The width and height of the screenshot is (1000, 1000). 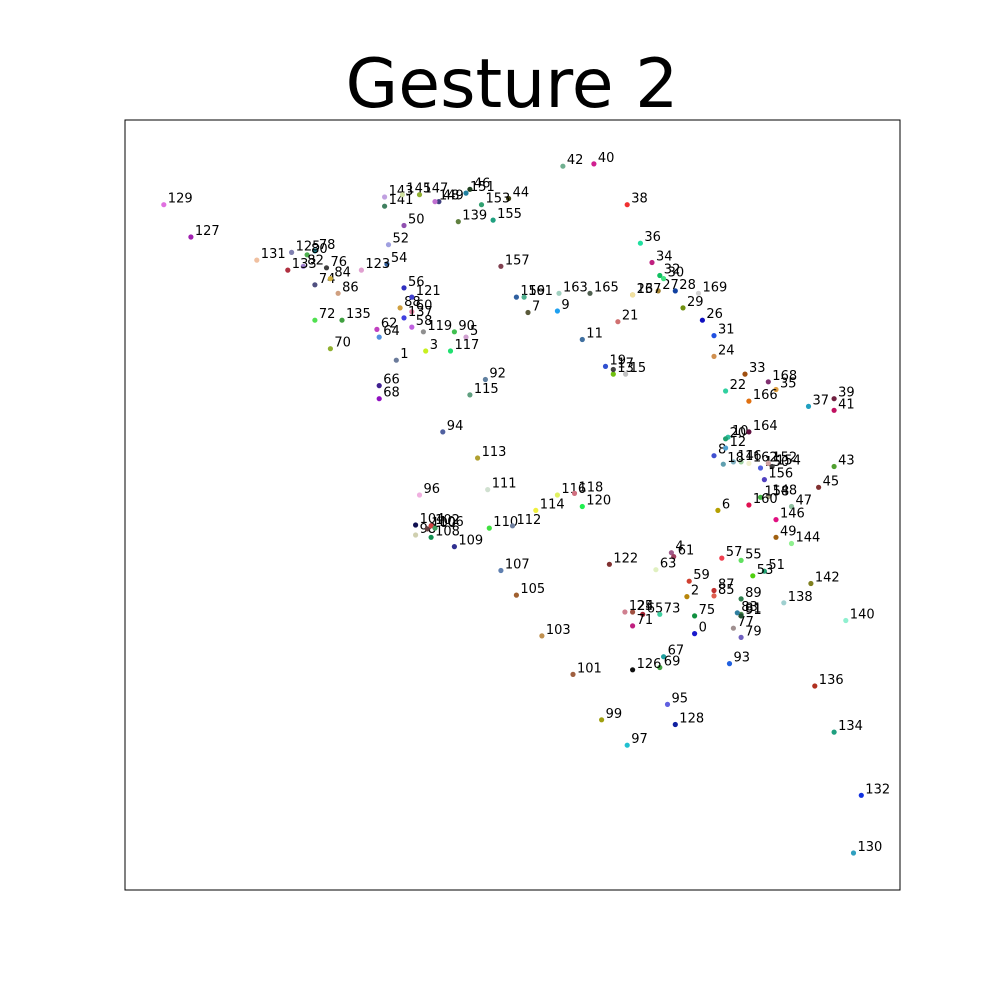 What do you see at coordinates (638, 368) in the screenshot?
I see `point-label: 15` at bounding box center [638, 368].